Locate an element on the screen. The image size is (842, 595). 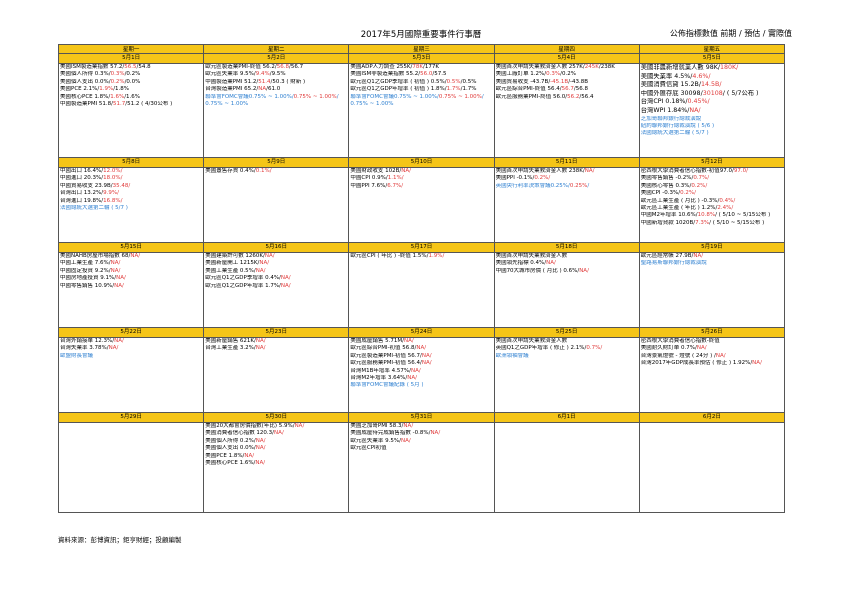
event-item: 歐元區服務業PMI-初值 56.4/NA/ is located at coordinates (421, 363).